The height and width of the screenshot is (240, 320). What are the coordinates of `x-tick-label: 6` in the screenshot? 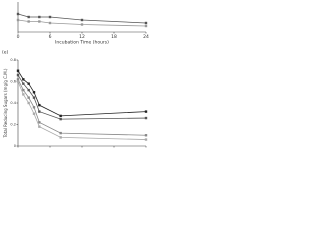 It's located at (50, 37).